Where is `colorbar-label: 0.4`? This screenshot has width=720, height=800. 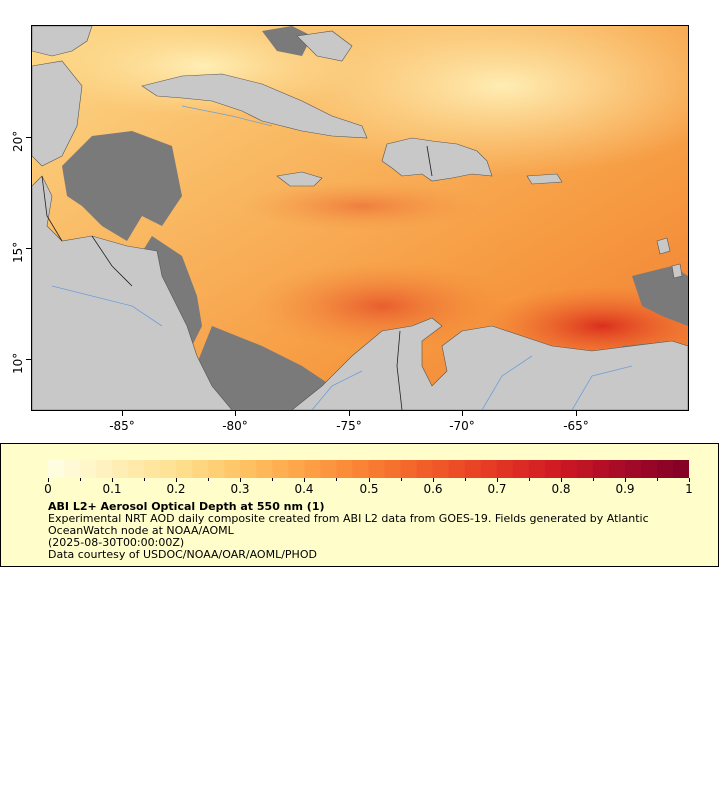 colorbar-label: 0.4 is located at coordinates (304, 489).